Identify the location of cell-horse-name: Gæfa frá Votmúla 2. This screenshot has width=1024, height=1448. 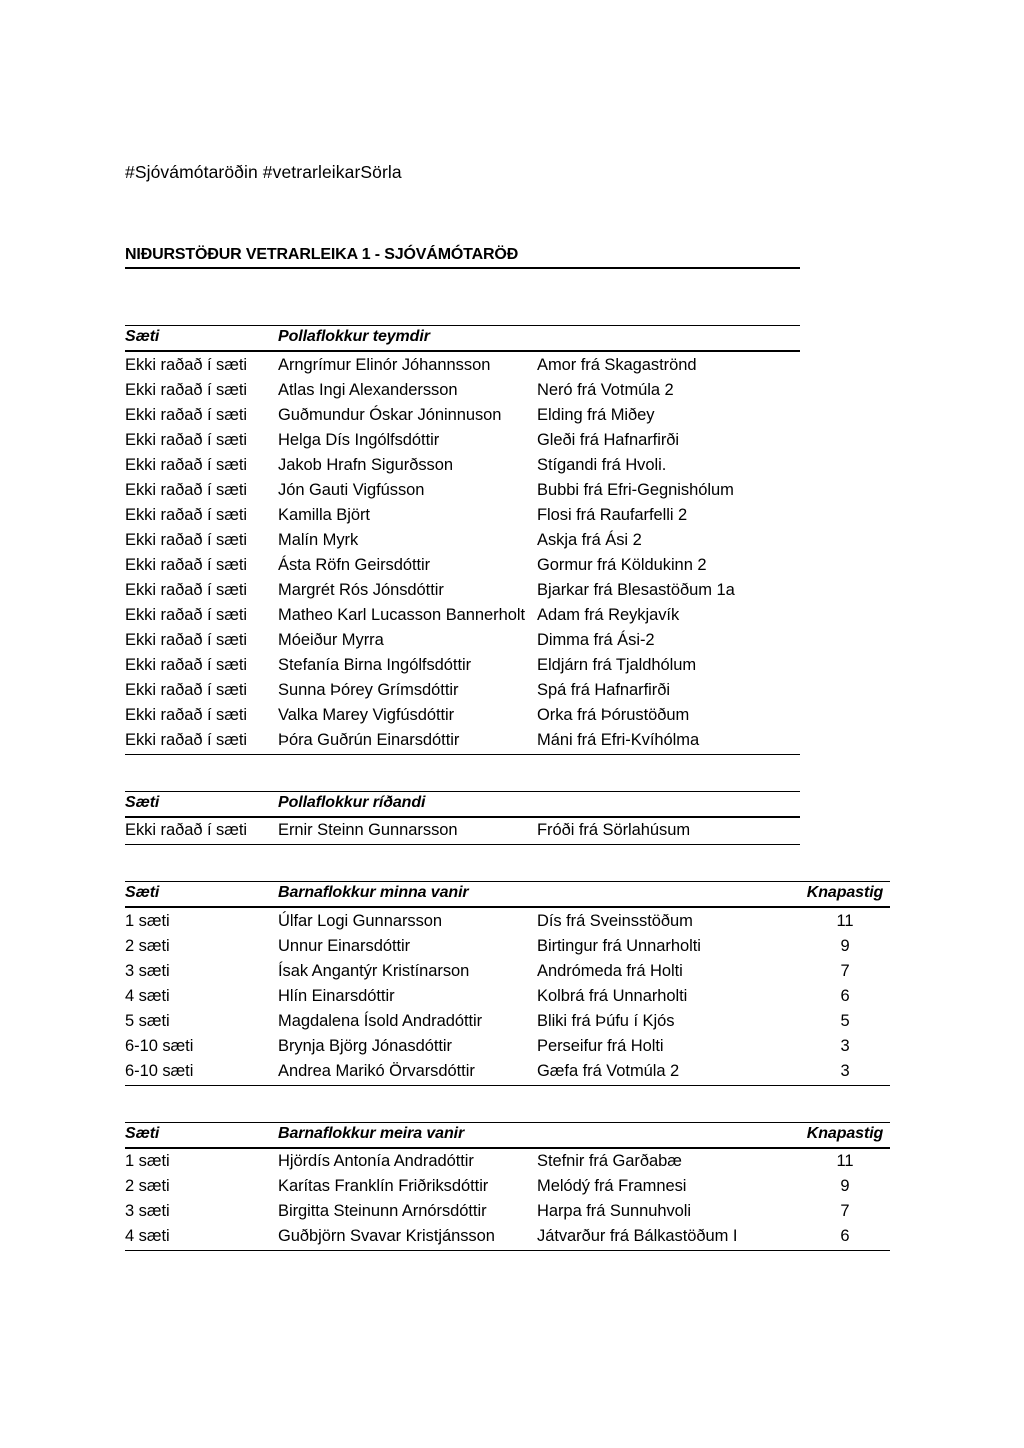
(608, 1070).